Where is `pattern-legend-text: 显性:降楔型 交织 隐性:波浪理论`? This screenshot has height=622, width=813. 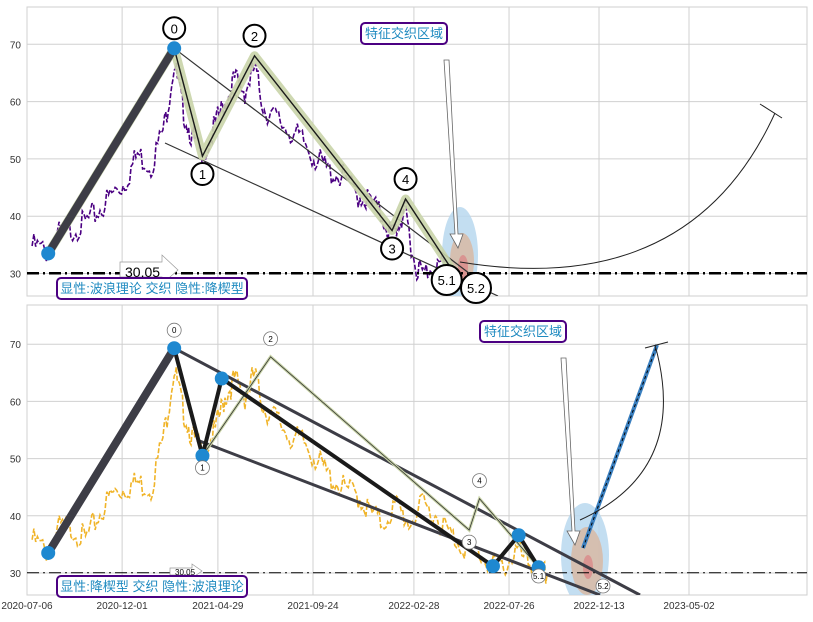
pattern-legend-text: 显性:降楔型 交织 隐性:波浪理论 is located at coordinates (151, 586).